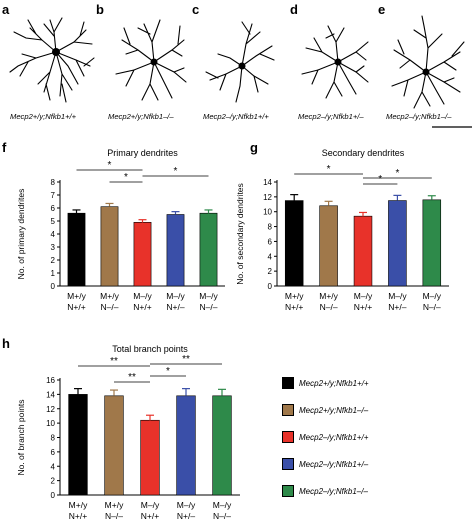 The height and width of the screenshot is (531, 474). I want to click on genotype-caption: Mecp2–/y;Nfkb1+/–, so click(331, 116).